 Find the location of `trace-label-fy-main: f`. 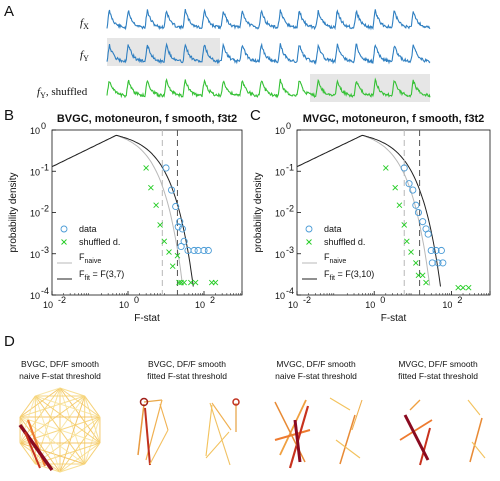

trace-label-fy-main: f is located at coordinates (82, 55).